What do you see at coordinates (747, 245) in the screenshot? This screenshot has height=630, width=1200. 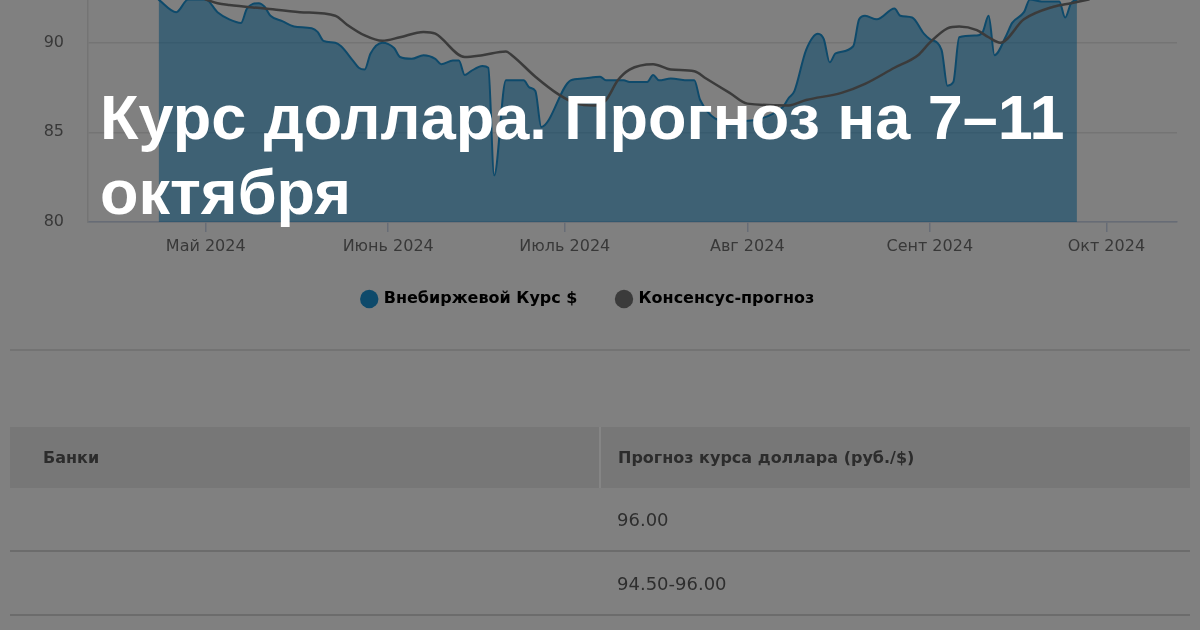 I see `x-tick-label: Авг 2024` at bounding box center [747, 245].